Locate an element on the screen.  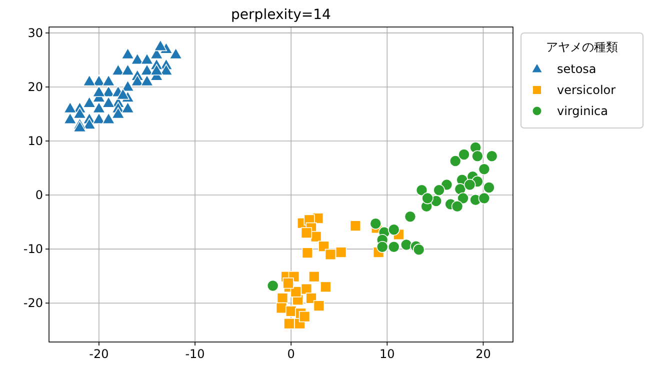
legend-label: versicolor is located at coordinates (586, 90).